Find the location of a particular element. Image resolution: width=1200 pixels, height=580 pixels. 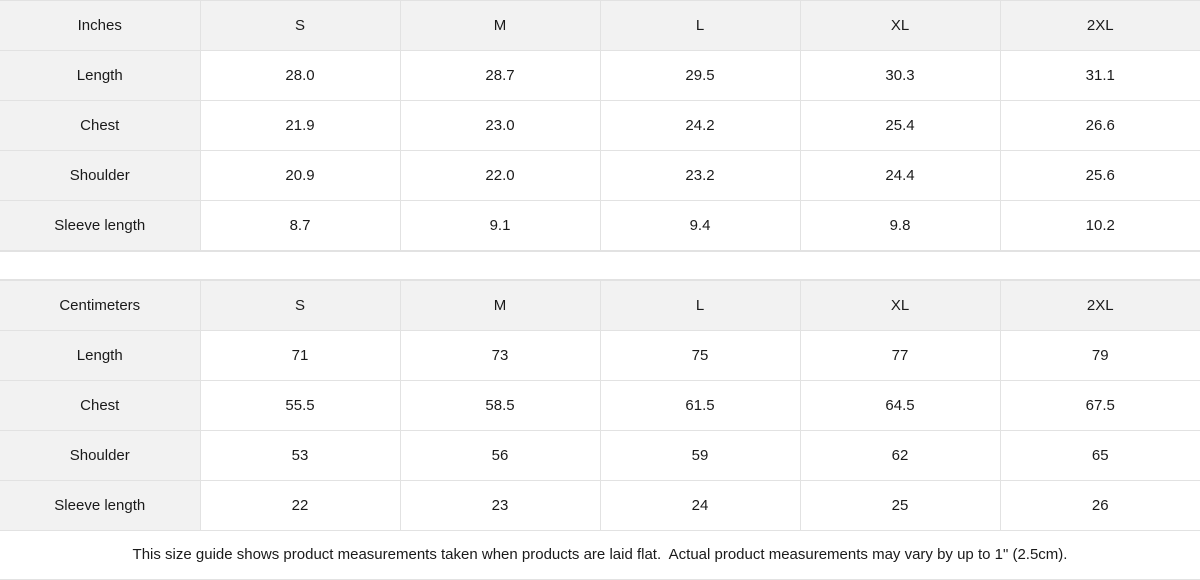

cell-shoulder-xl: 24.4 is located at coordinates (900, 175).